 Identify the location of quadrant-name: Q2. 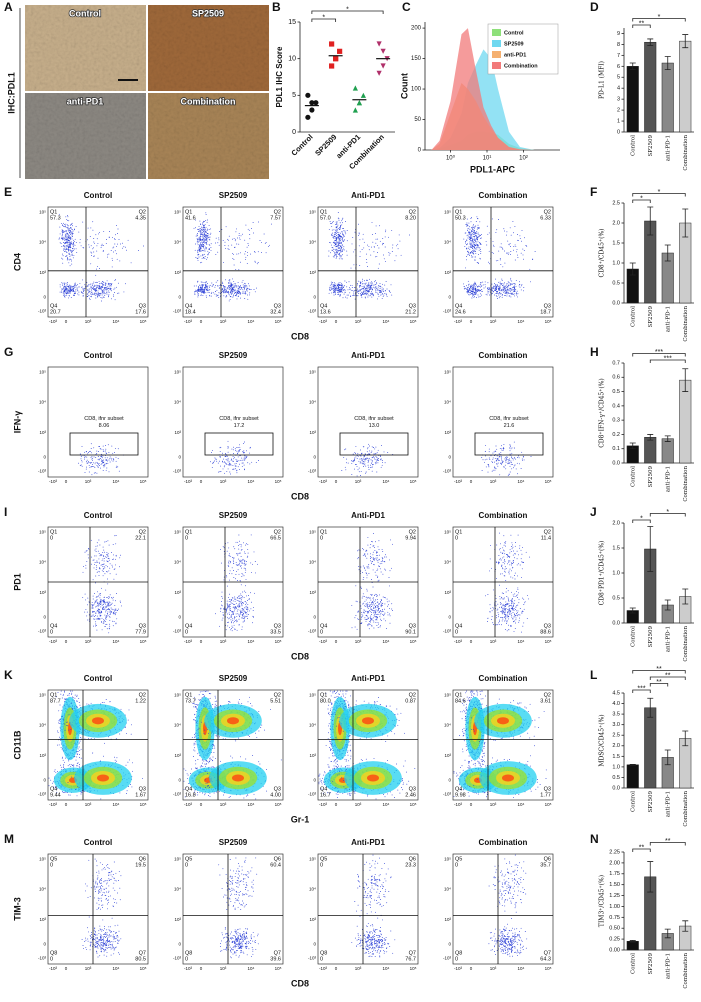
(142, 212).